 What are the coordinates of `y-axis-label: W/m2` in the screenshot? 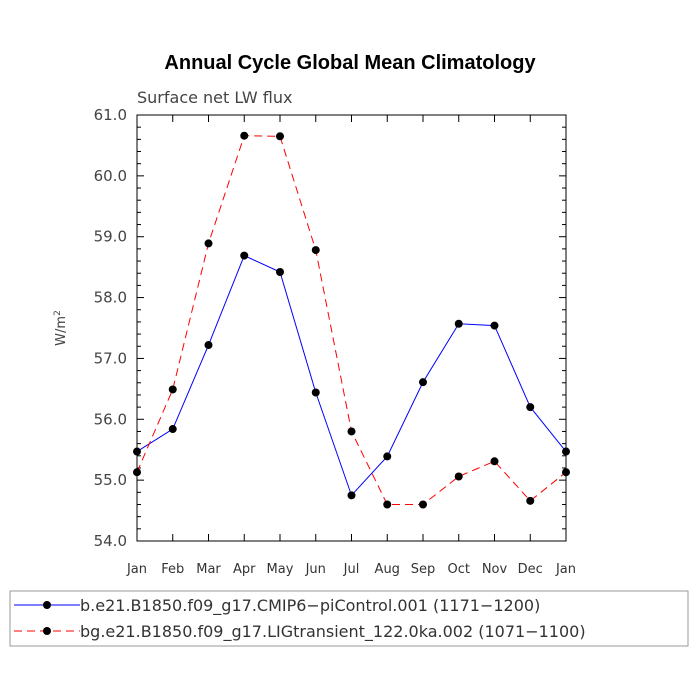 It's located at (61, 328).